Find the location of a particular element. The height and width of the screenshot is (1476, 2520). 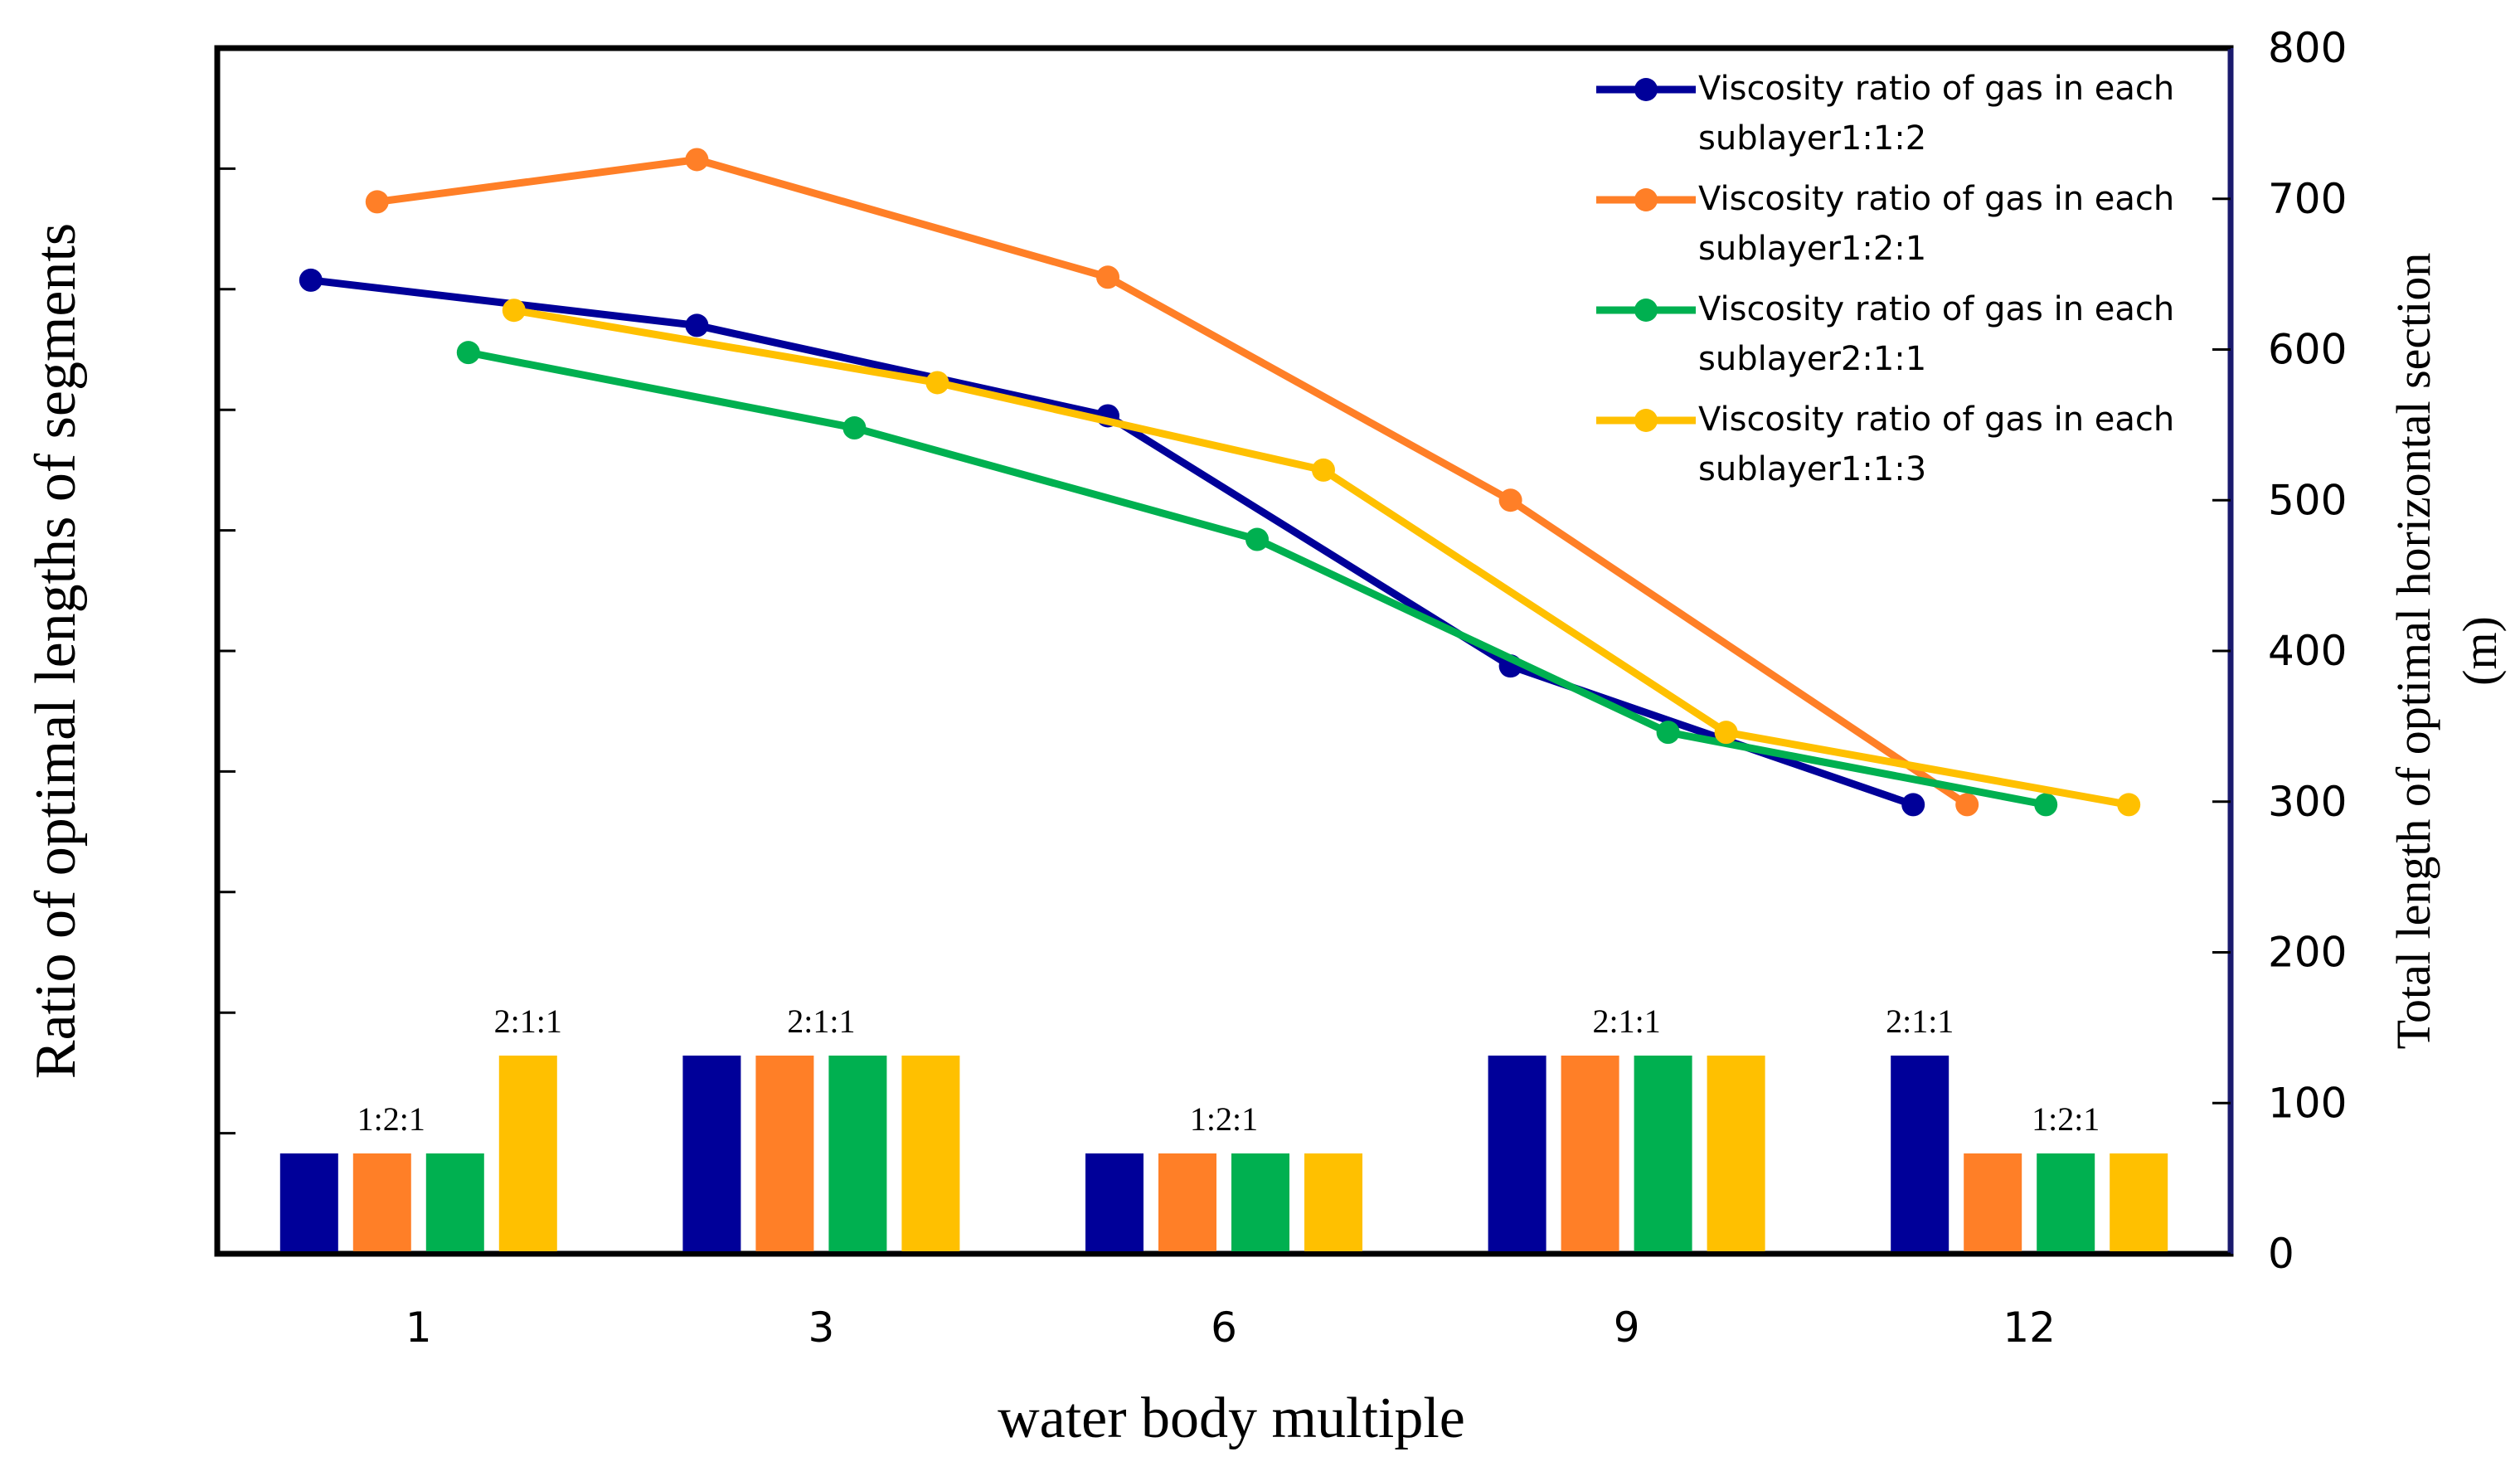

right-tick-label: 400 is located at coordinates (2307, 651).